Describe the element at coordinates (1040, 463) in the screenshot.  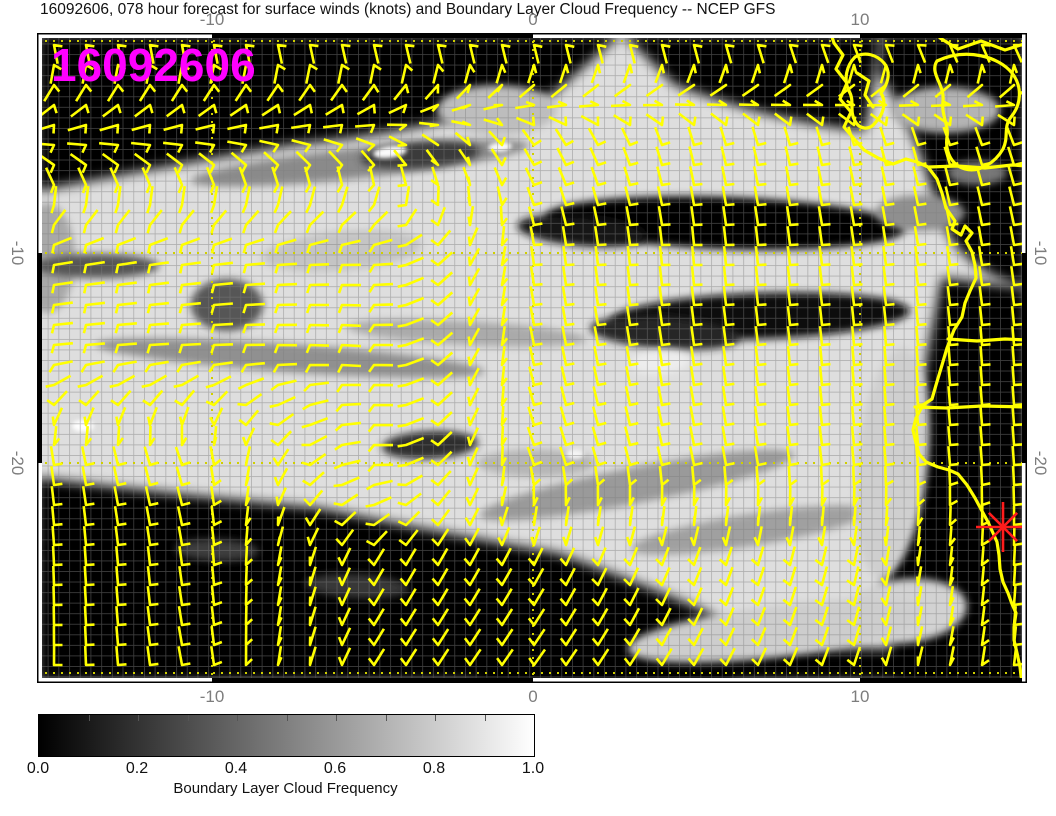
I see `y-tick-right-1: -20` at that location.